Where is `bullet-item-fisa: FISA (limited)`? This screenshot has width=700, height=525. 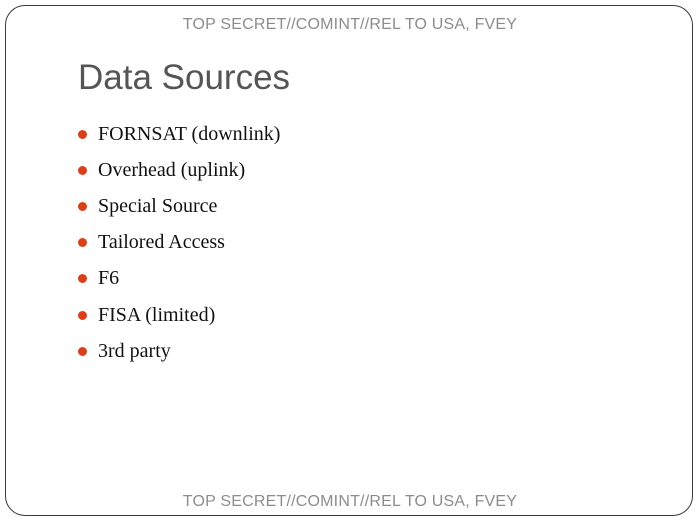 bullet-item-fisa: FISA (limited) is located at coordinates (179, 315).